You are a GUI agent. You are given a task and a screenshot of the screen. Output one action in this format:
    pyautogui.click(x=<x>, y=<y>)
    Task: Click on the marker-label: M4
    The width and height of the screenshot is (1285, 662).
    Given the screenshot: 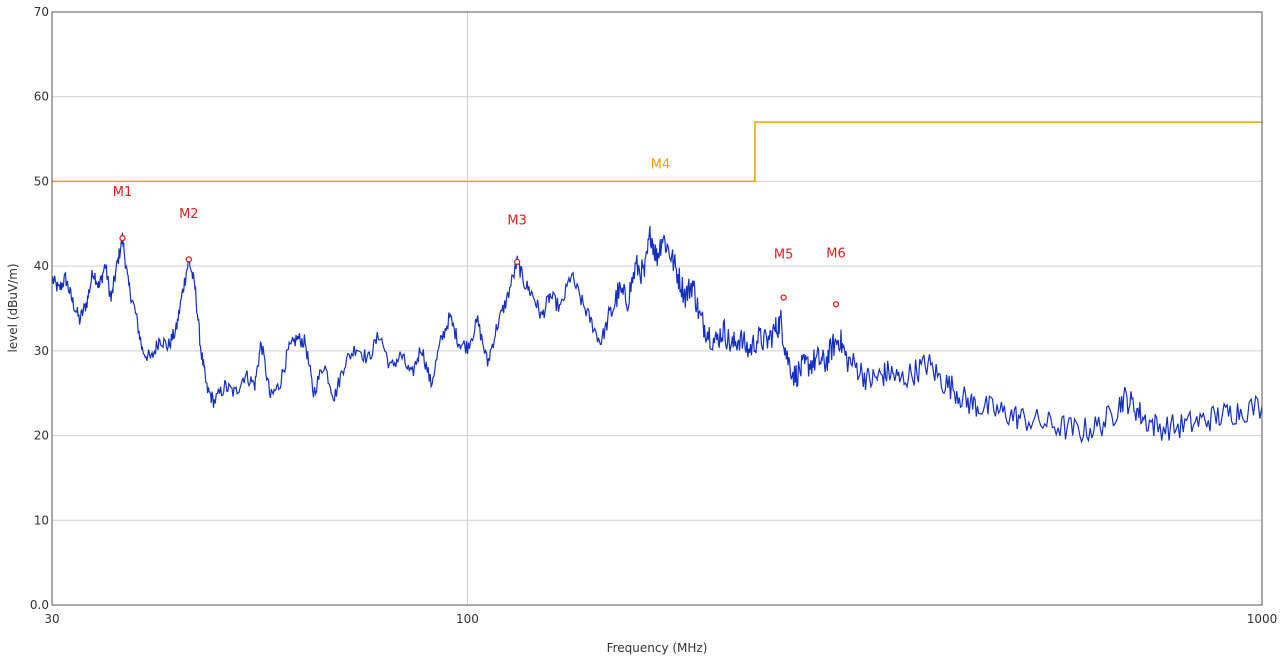 What is the action you would take?
    pyautogui.click(x=661, y=165)
    